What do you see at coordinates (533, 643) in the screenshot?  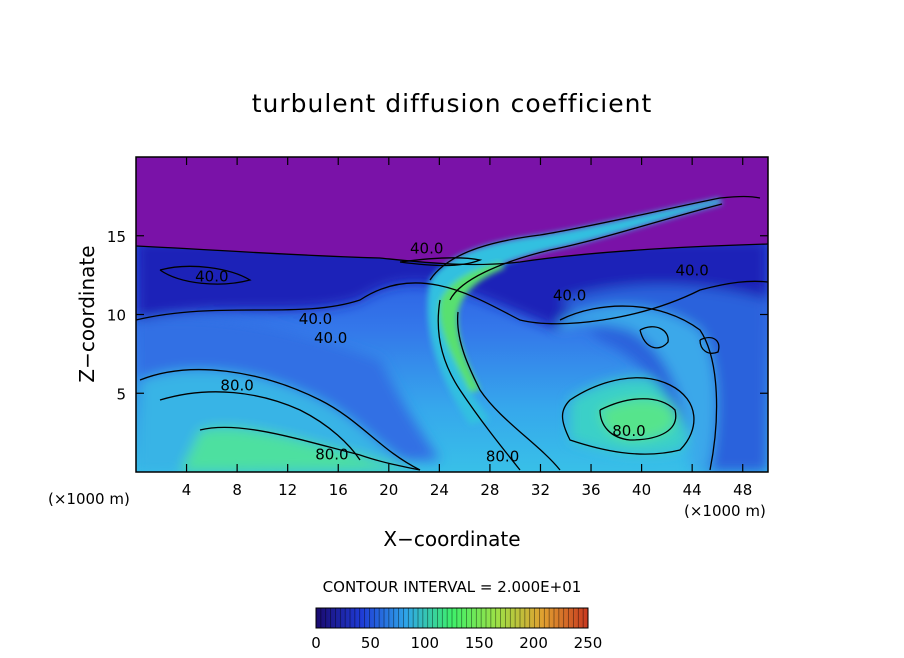 I see `colorbar-tick-label: 200` at bounding box center [533, 643].